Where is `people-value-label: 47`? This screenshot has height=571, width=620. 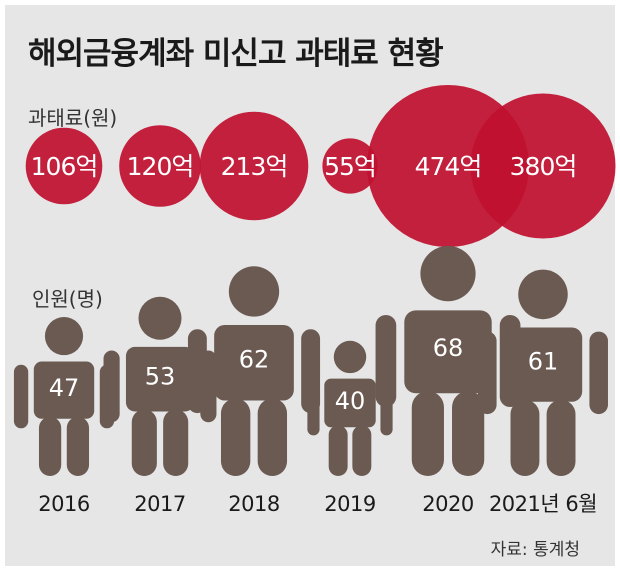 people-value-label: 47 is located at coordinates (64, 388).